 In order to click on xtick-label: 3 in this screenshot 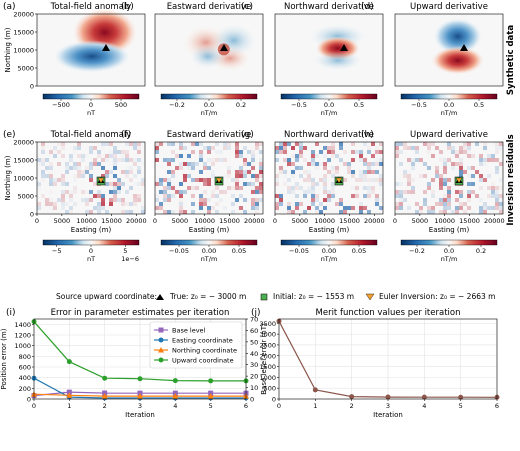, I will do `click(388, 406)`.